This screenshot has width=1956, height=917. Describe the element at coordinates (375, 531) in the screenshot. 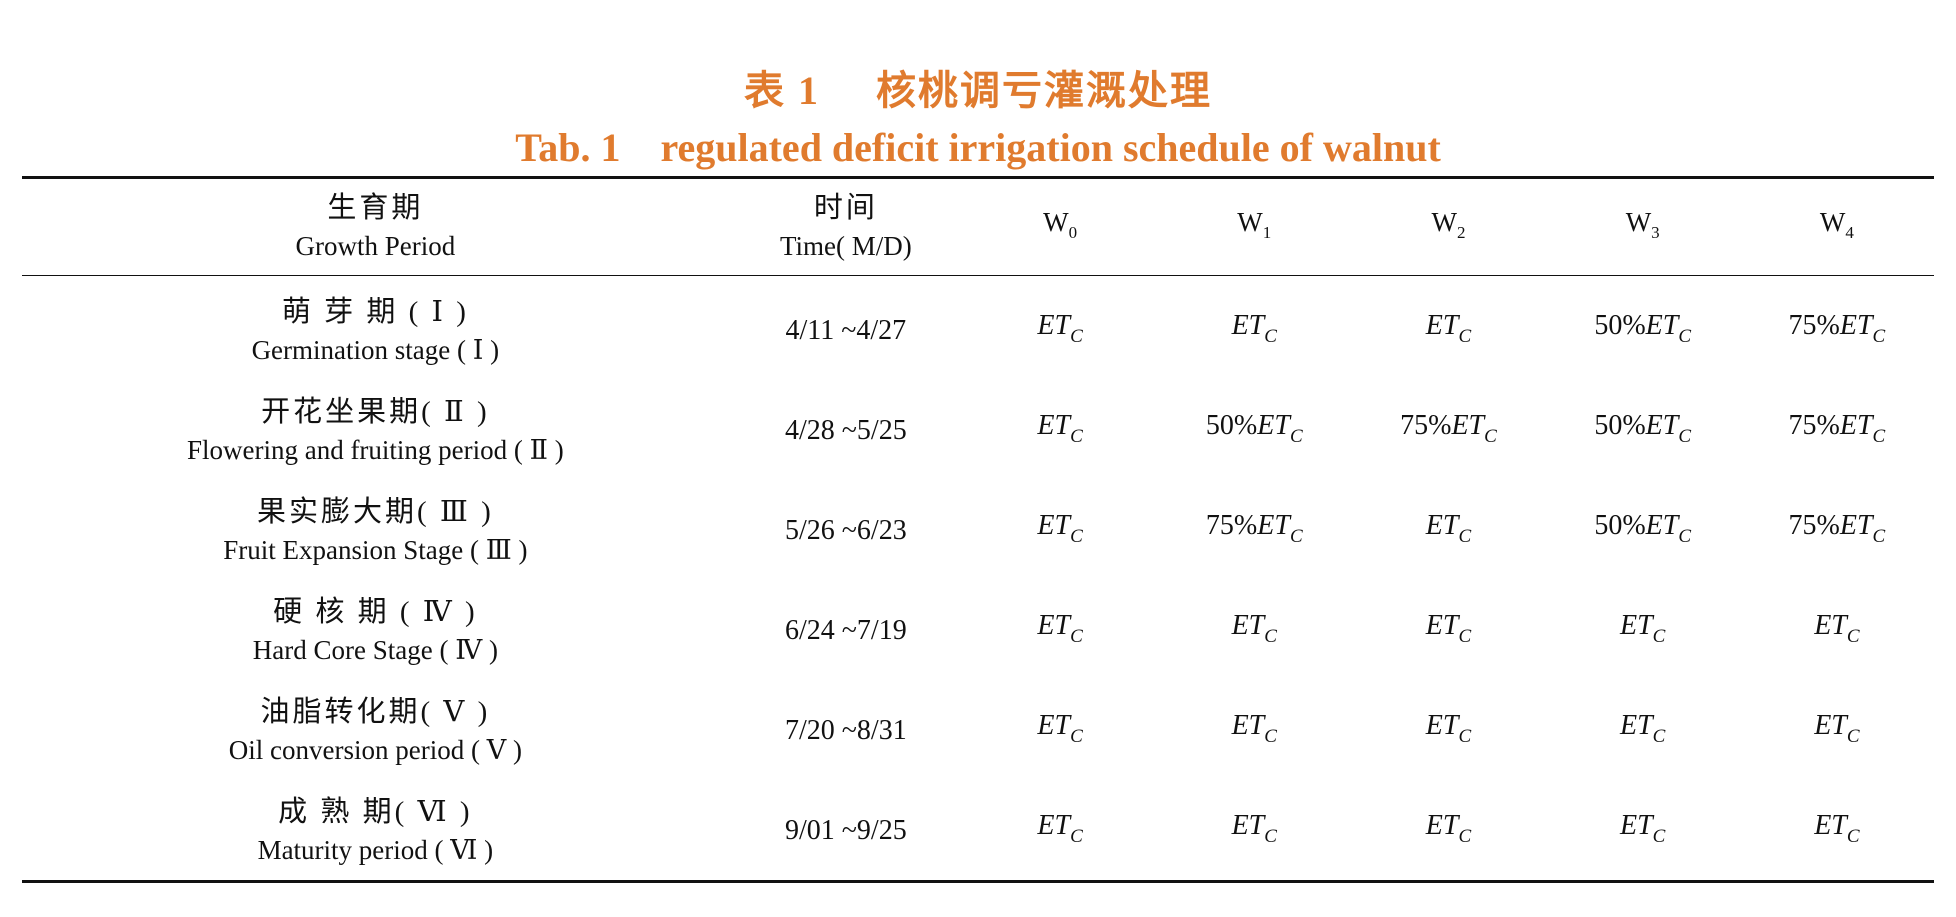

I see `growth-period-cell: 果实膨大期( Ⅲ ) Fruit Expansion Stage ( Ⅲ )` at that location.